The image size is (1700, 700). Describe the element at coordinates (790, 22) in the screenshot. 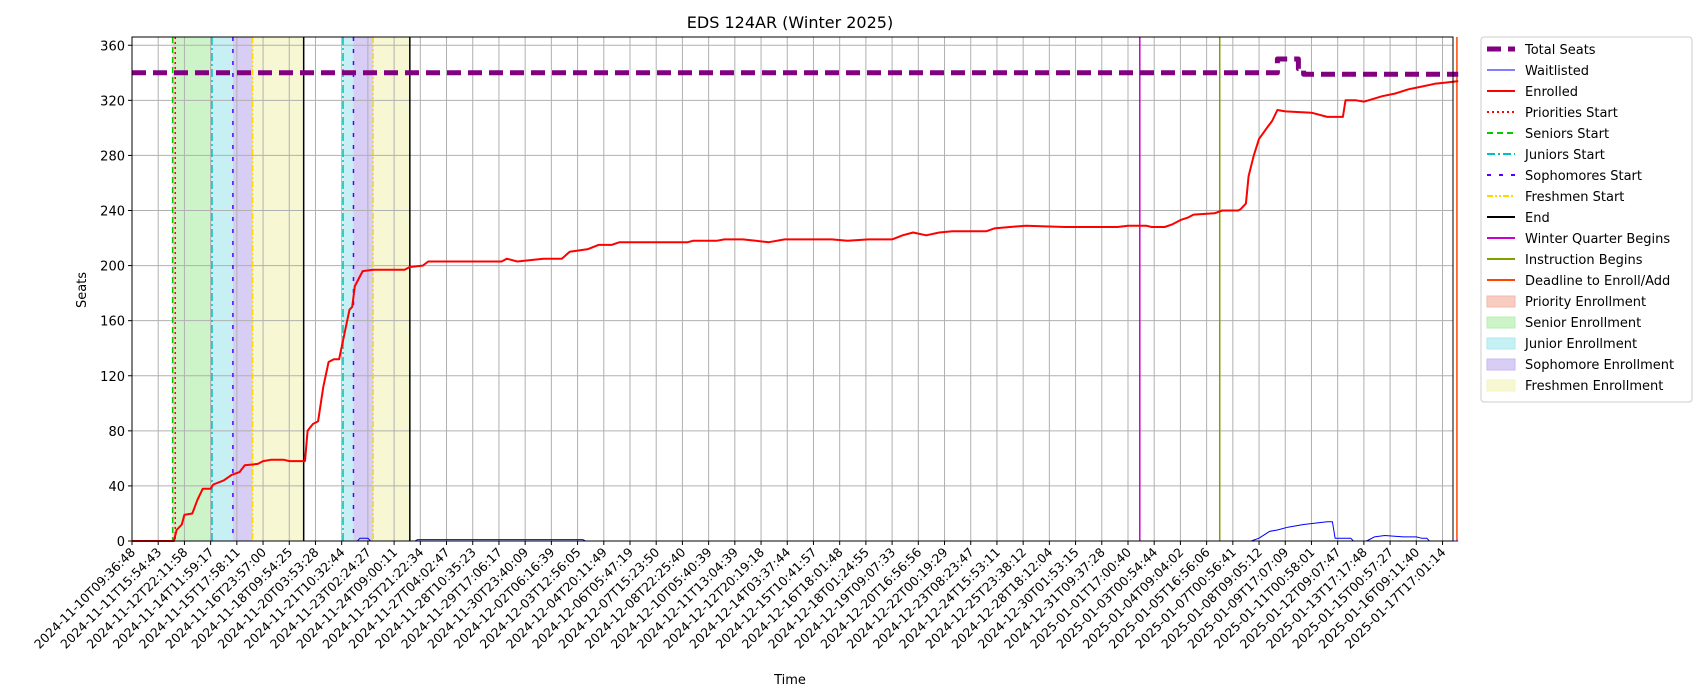

I see `chart-title: EDS 124AR (Winter 2025)` at that location.